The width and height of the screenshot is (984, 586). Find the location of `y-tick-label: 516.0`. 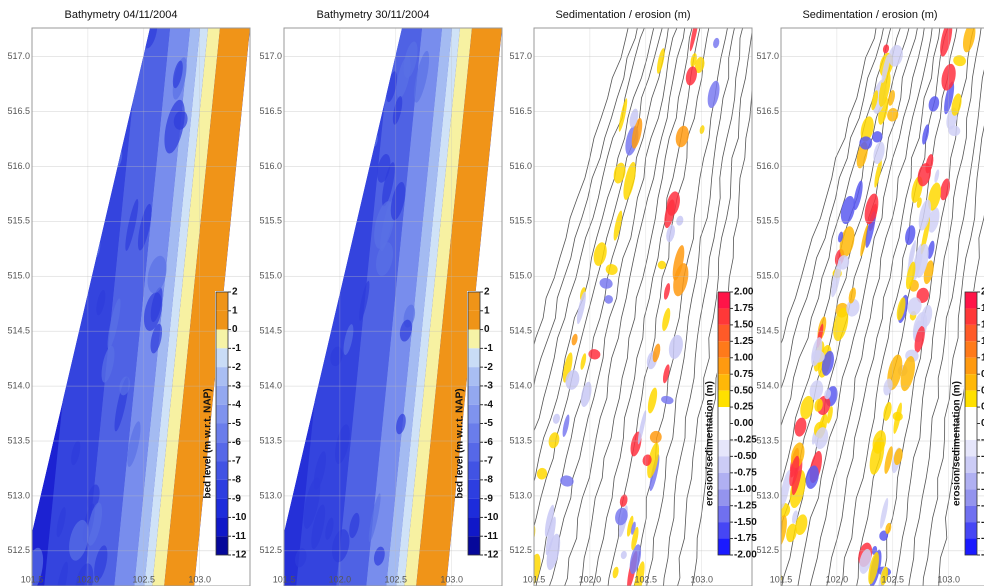

y-tick-label: 516.0 is located at coordinates (18, 166).